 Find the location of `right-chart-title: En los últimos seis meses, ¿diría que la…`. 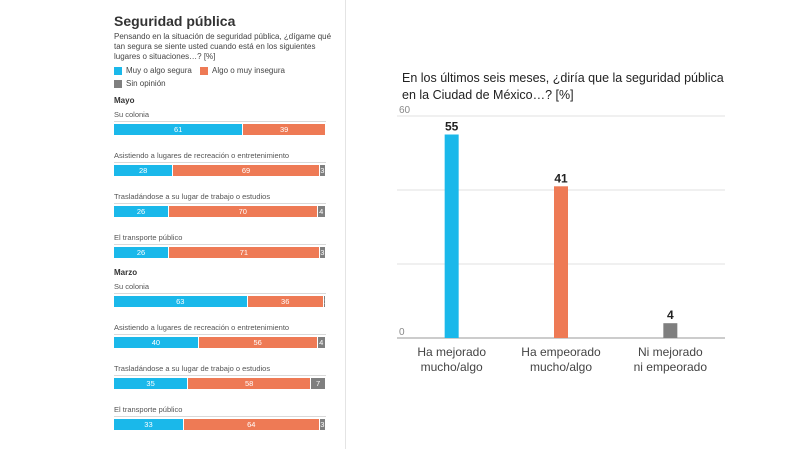

right-chart-title: En los últimos seis meses, ¿diría que la… is located at coordinates (563, 86).